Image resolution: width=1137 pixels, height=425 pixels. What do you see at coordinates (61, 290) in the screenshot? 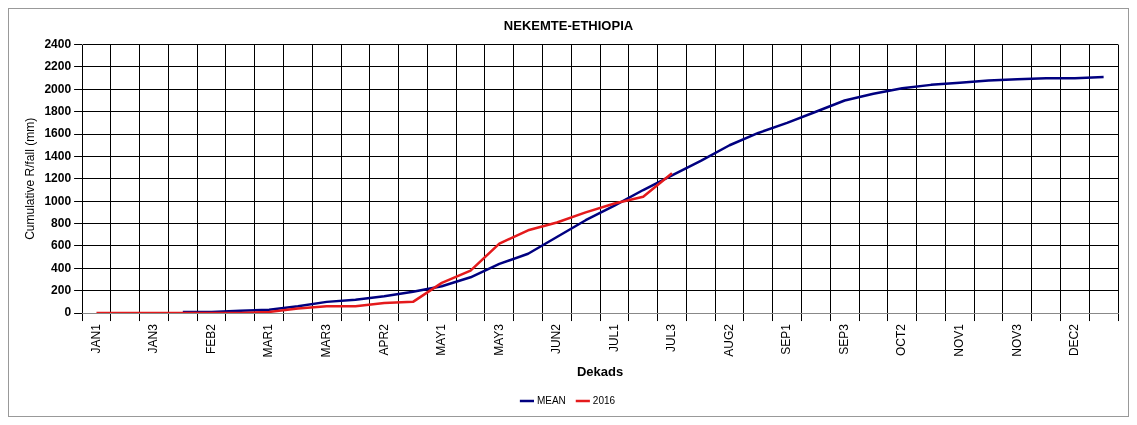
I see `y-tick-label: 200` at bounding box center [61, 290].